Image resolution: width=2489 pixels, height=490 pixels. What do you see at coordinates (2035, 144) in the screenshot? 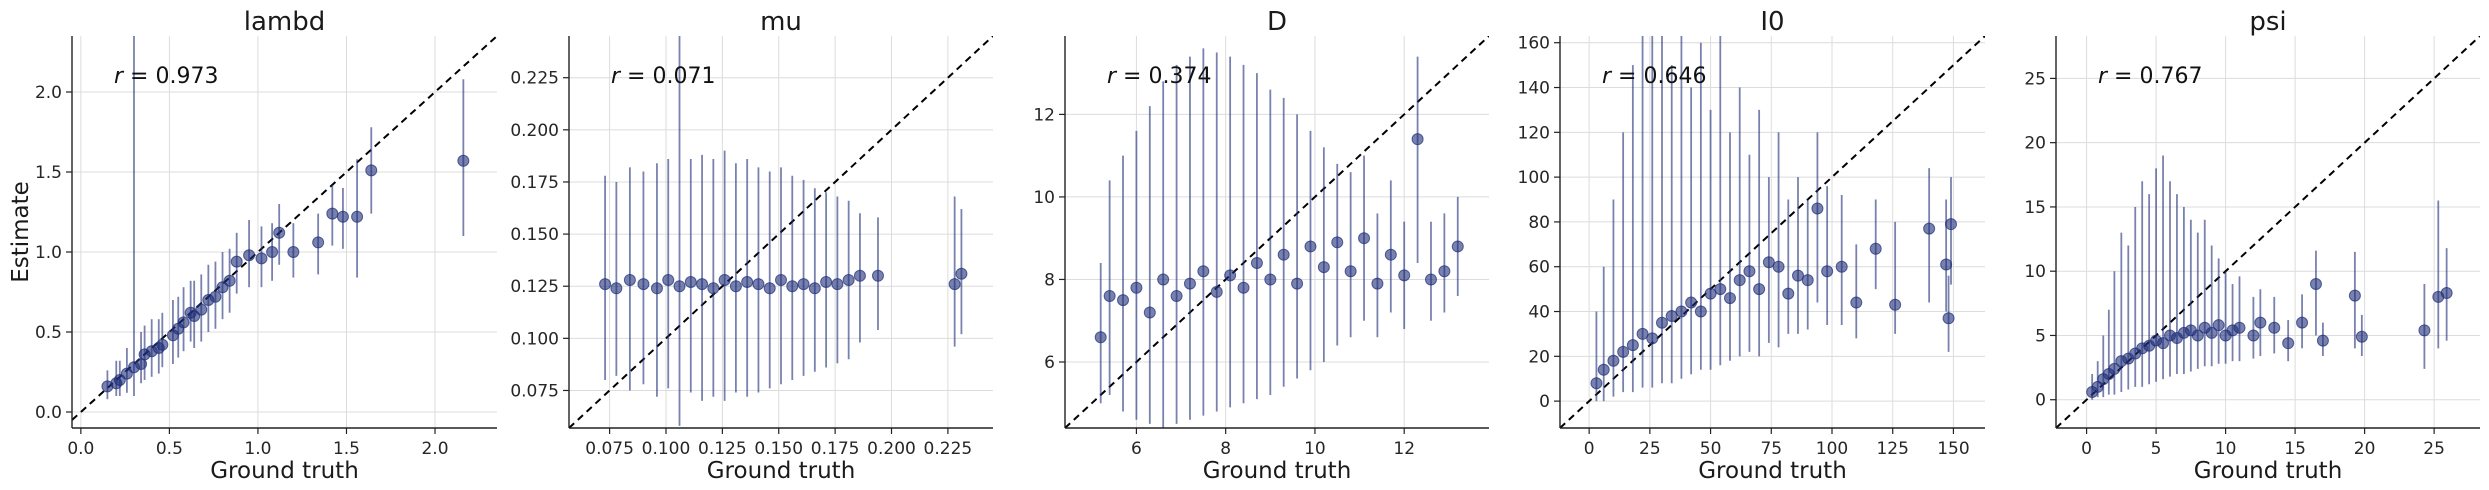
I see `y-tick-label: 20` at bounding box center [2035, 144].